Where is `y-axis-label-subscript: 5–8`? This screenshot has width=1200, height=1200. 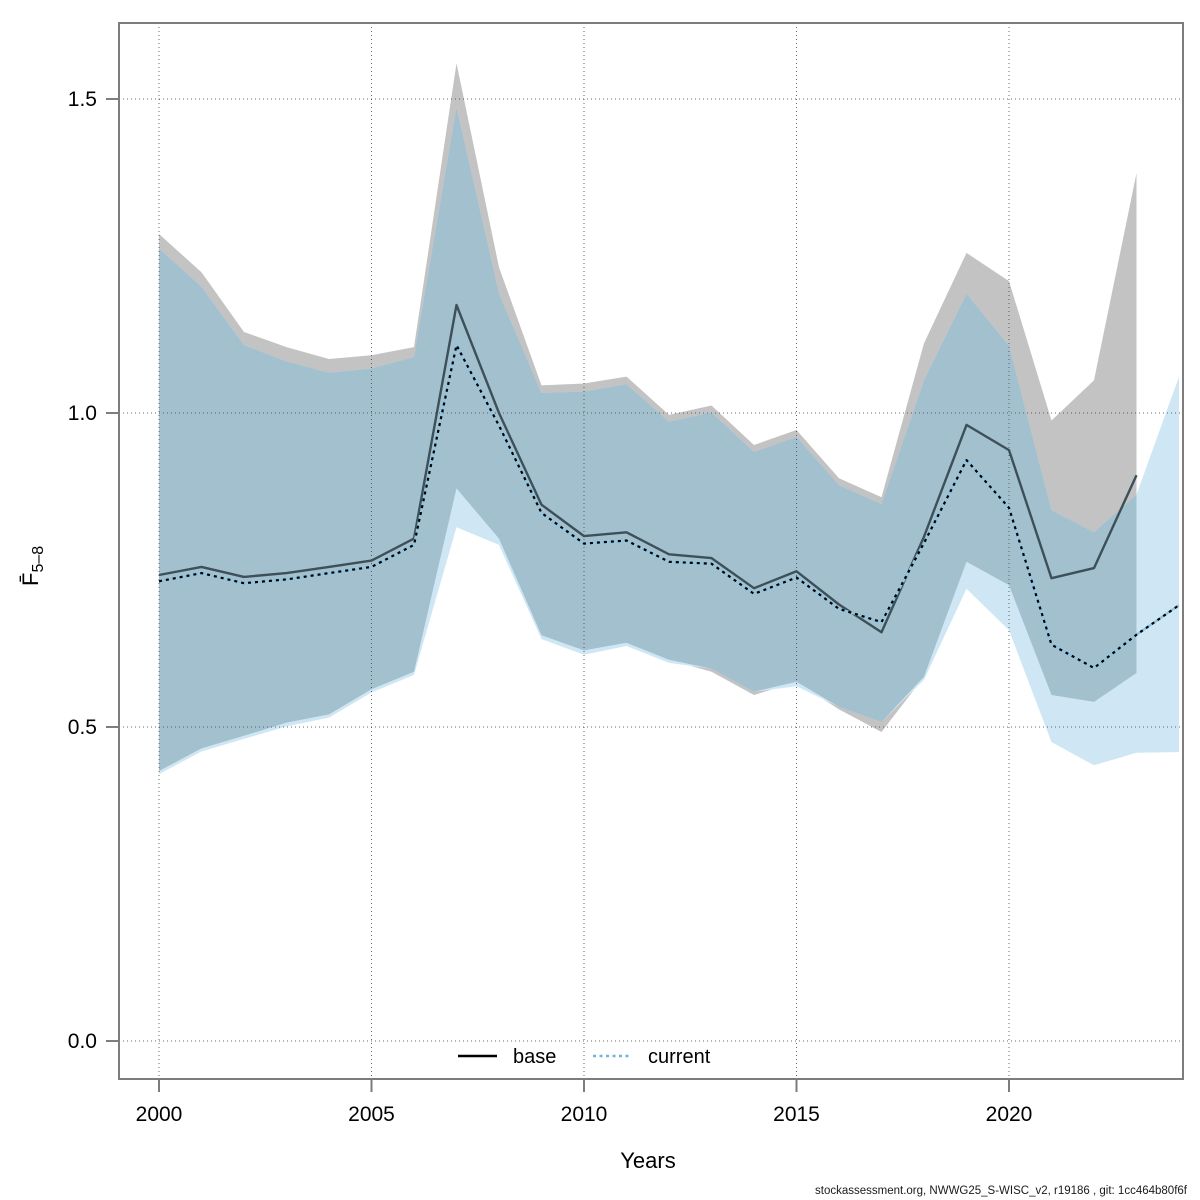 y-axis-label-subscript: 5–8 is located at coordinates (38, 559).